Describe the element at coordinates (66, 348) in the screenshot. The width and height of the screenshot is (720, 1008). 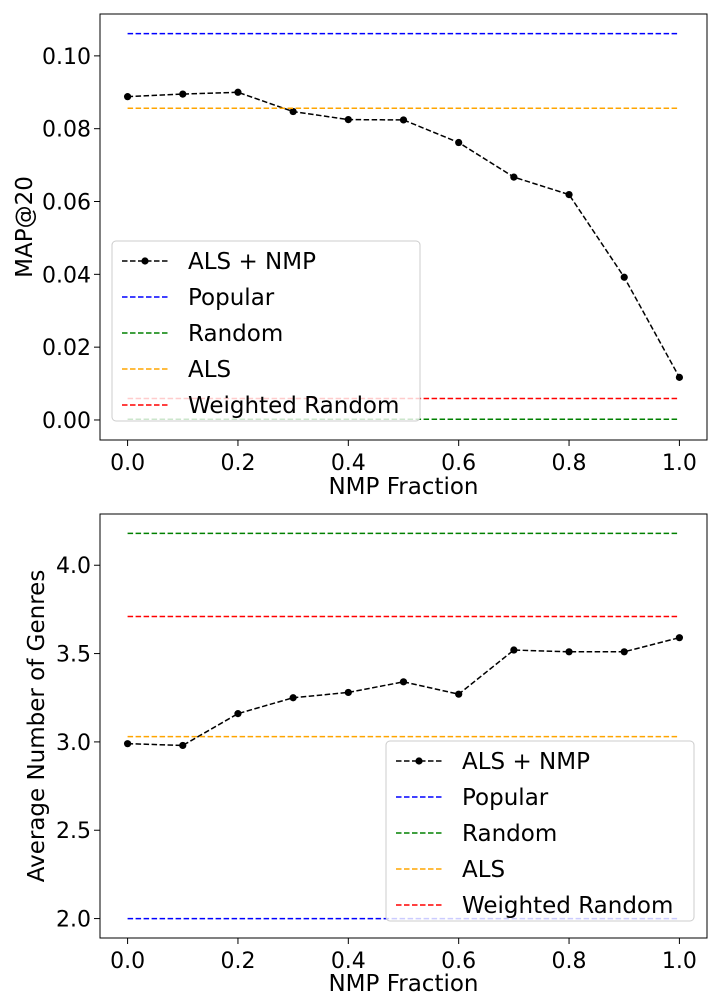
I see `y-tick-label: 0.02` at that location.